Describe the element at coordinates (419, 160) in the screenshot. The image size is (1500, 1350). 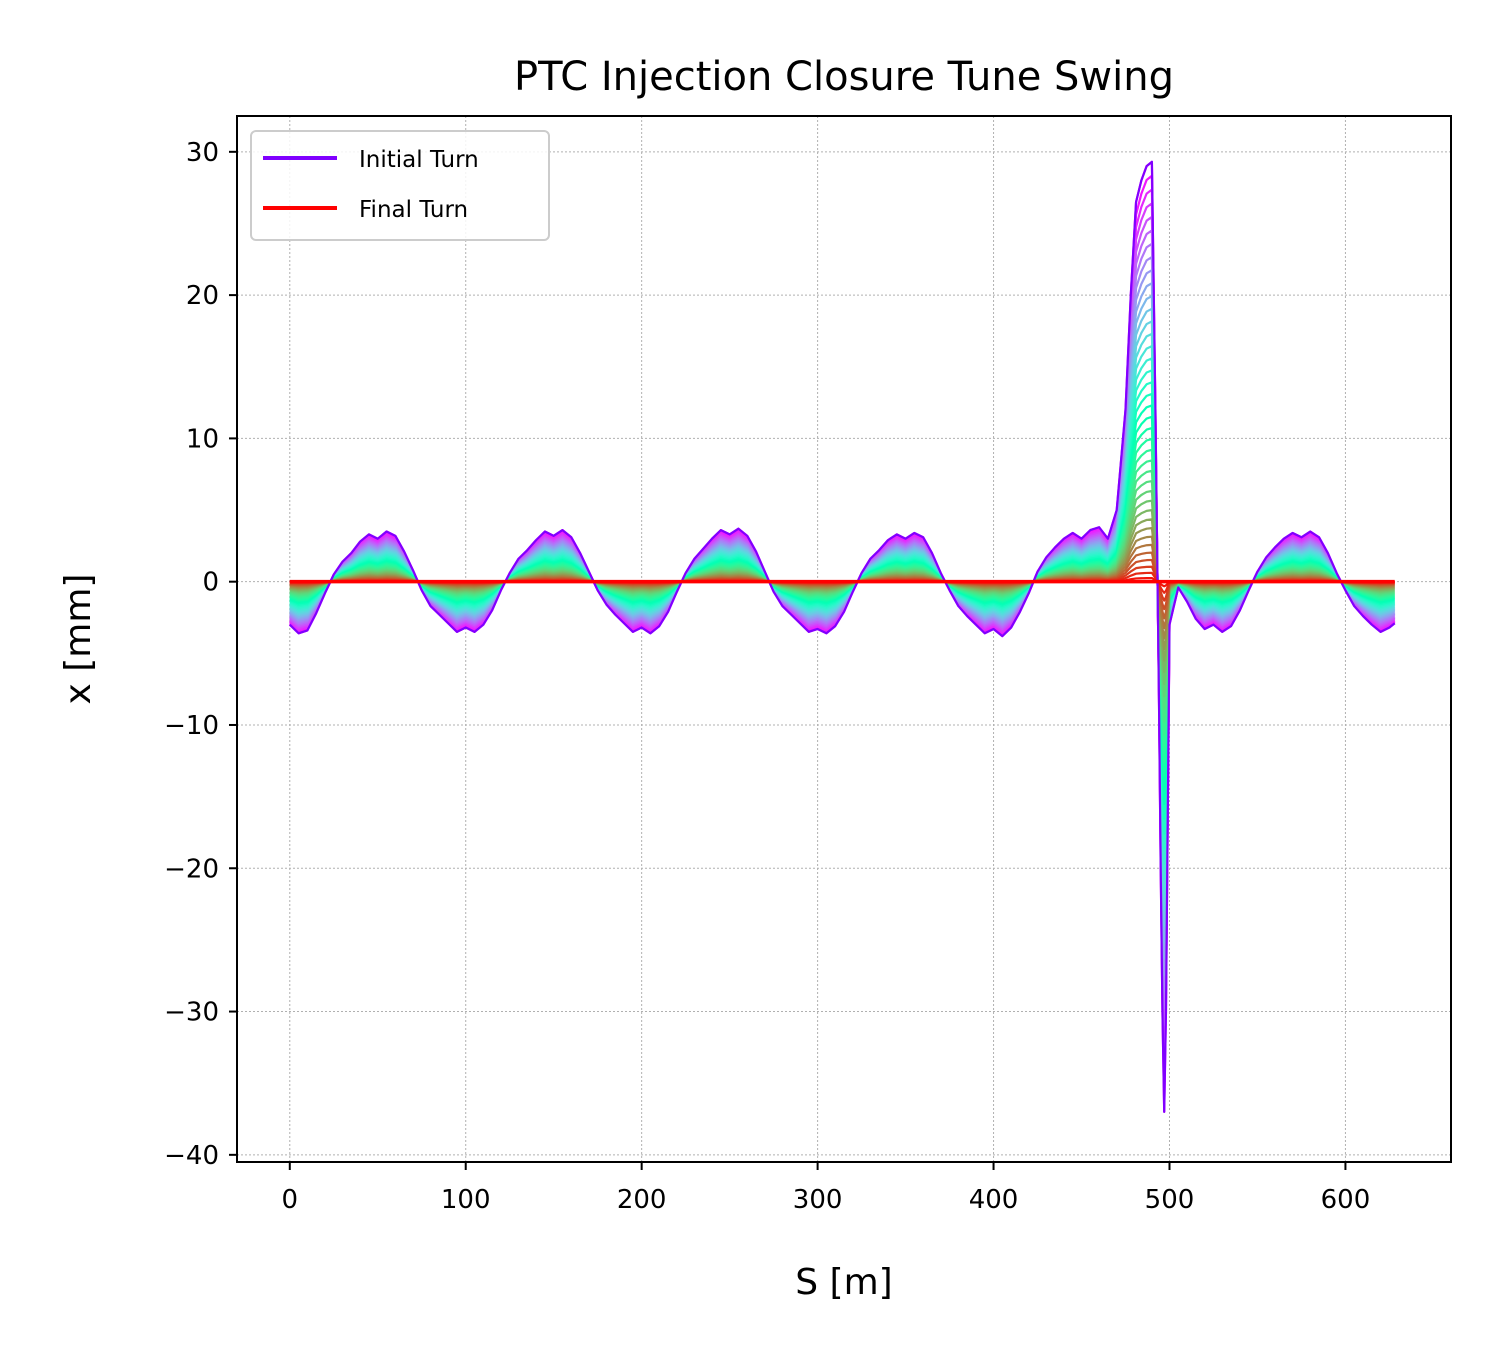
I see `legend-label-initial-turn: Initial Turn` at that location.